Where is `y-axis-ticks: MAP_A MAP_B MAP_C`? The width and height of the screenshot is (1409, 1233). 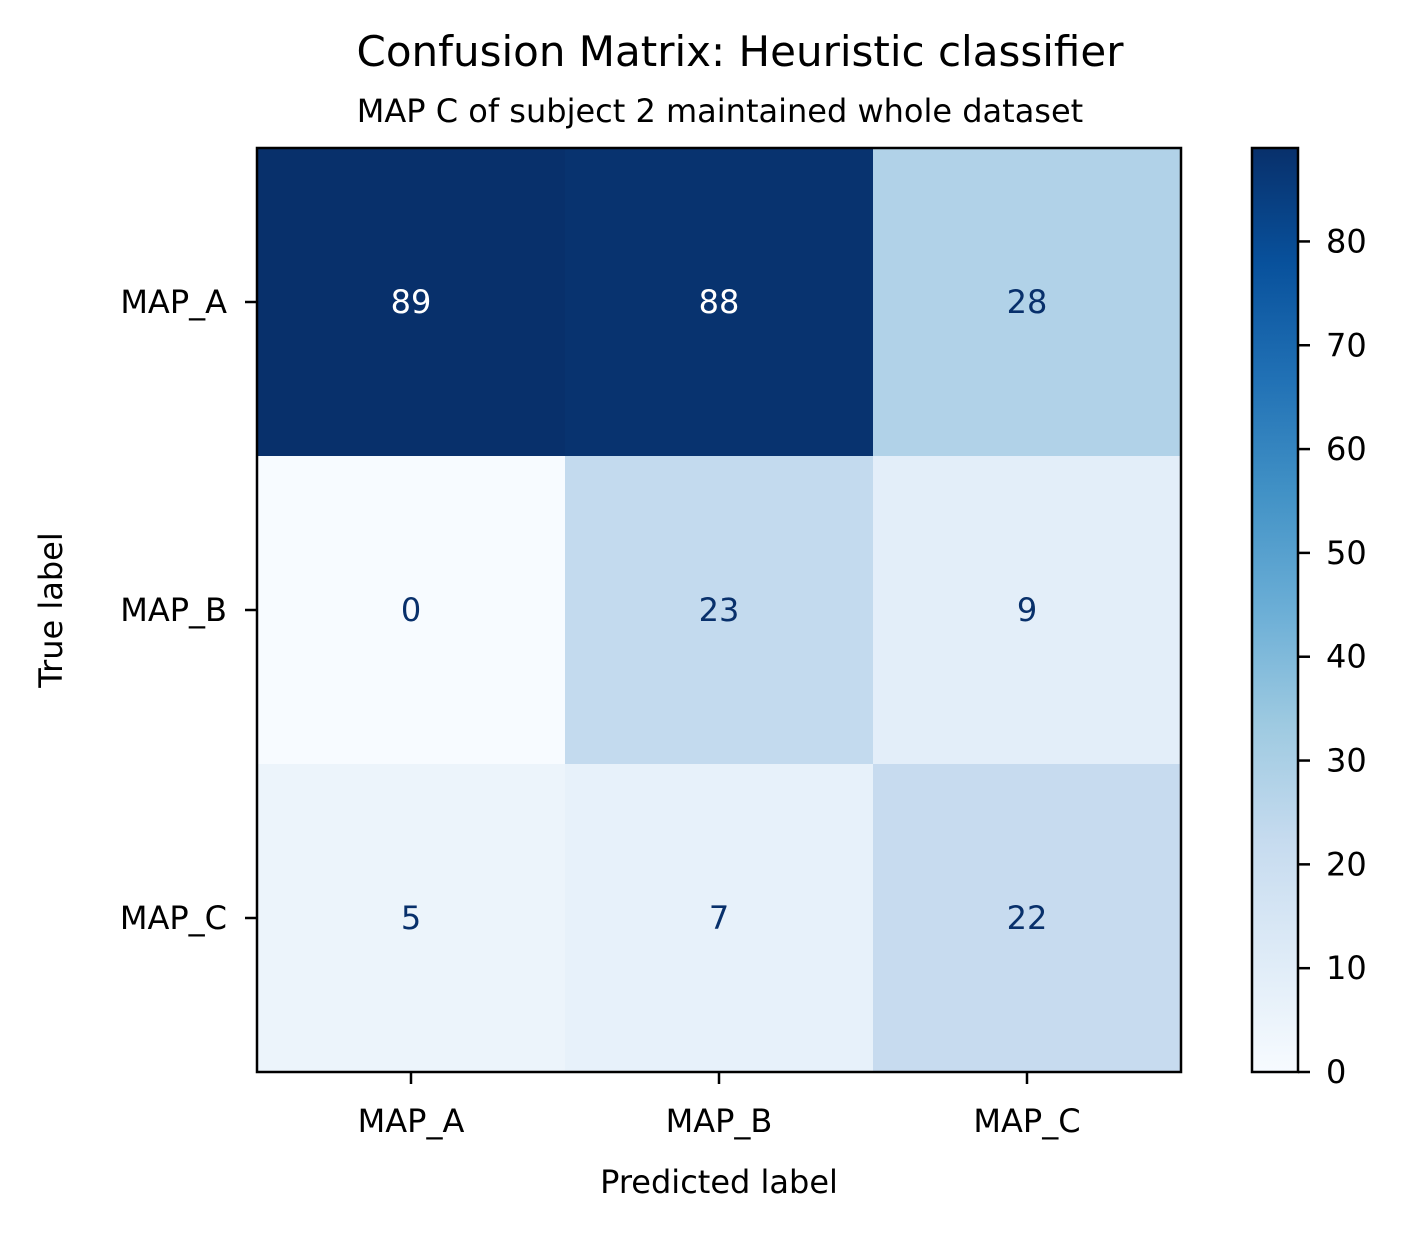 y-axis-ticks: MAP_A MAP_B MAP_C is located at coordinates (188, 610).